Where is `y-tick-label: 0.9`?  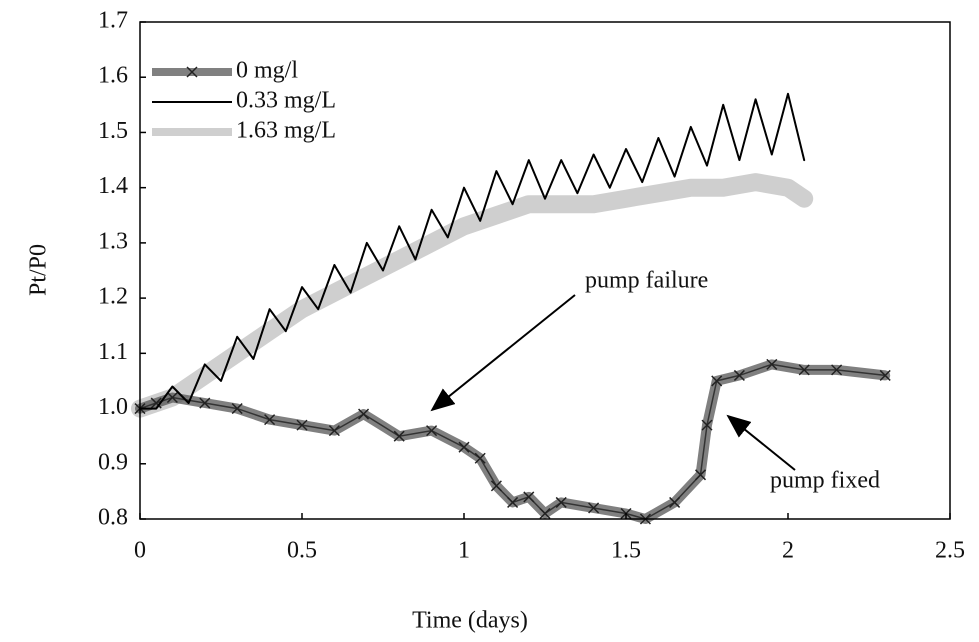
y-tick-label: 0.9 is located at coordinates (113, 462).